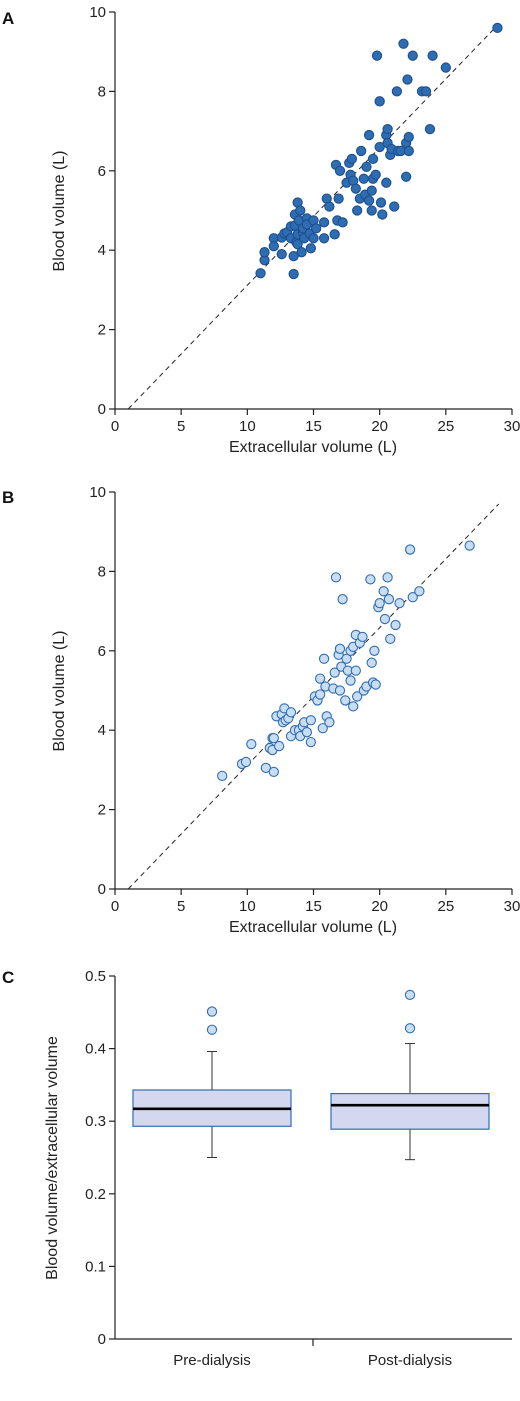 The width and height of the screenshot is (520, 1401). Describe the element at coordinates (315, 422) in the screenshot. I see `panel-a-x-ticks: 0 5 10 15 20 25 30` at that location.